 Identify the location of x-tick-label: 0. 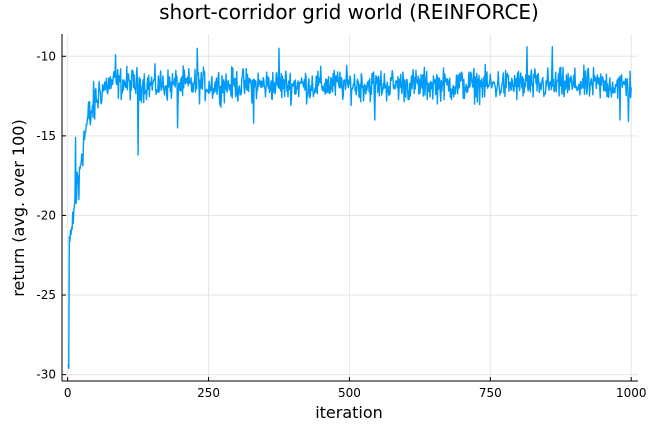
(68, 393).